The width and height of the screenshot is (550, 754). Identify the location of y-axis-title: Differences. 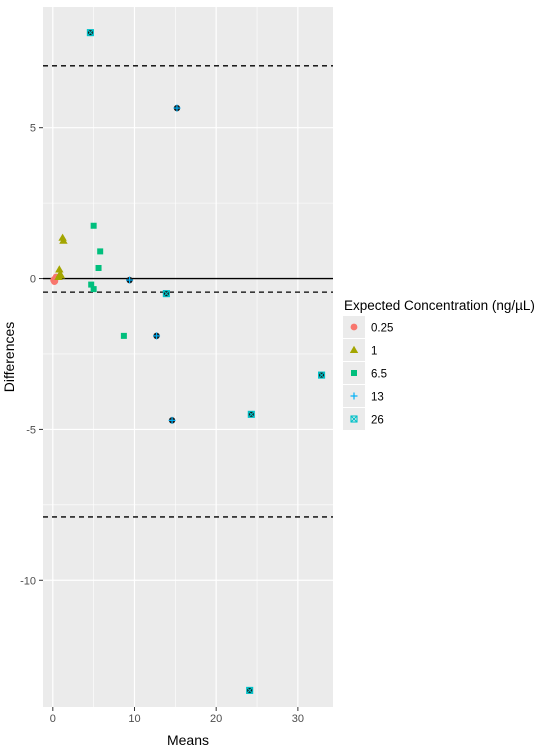
(9, 357).